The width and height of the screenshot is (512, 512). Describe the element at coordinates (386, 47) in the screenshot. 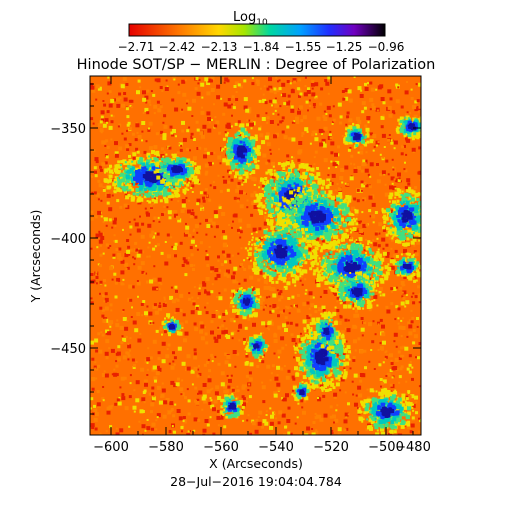

I see `colorbar-tick-6: −0.96` at that location.